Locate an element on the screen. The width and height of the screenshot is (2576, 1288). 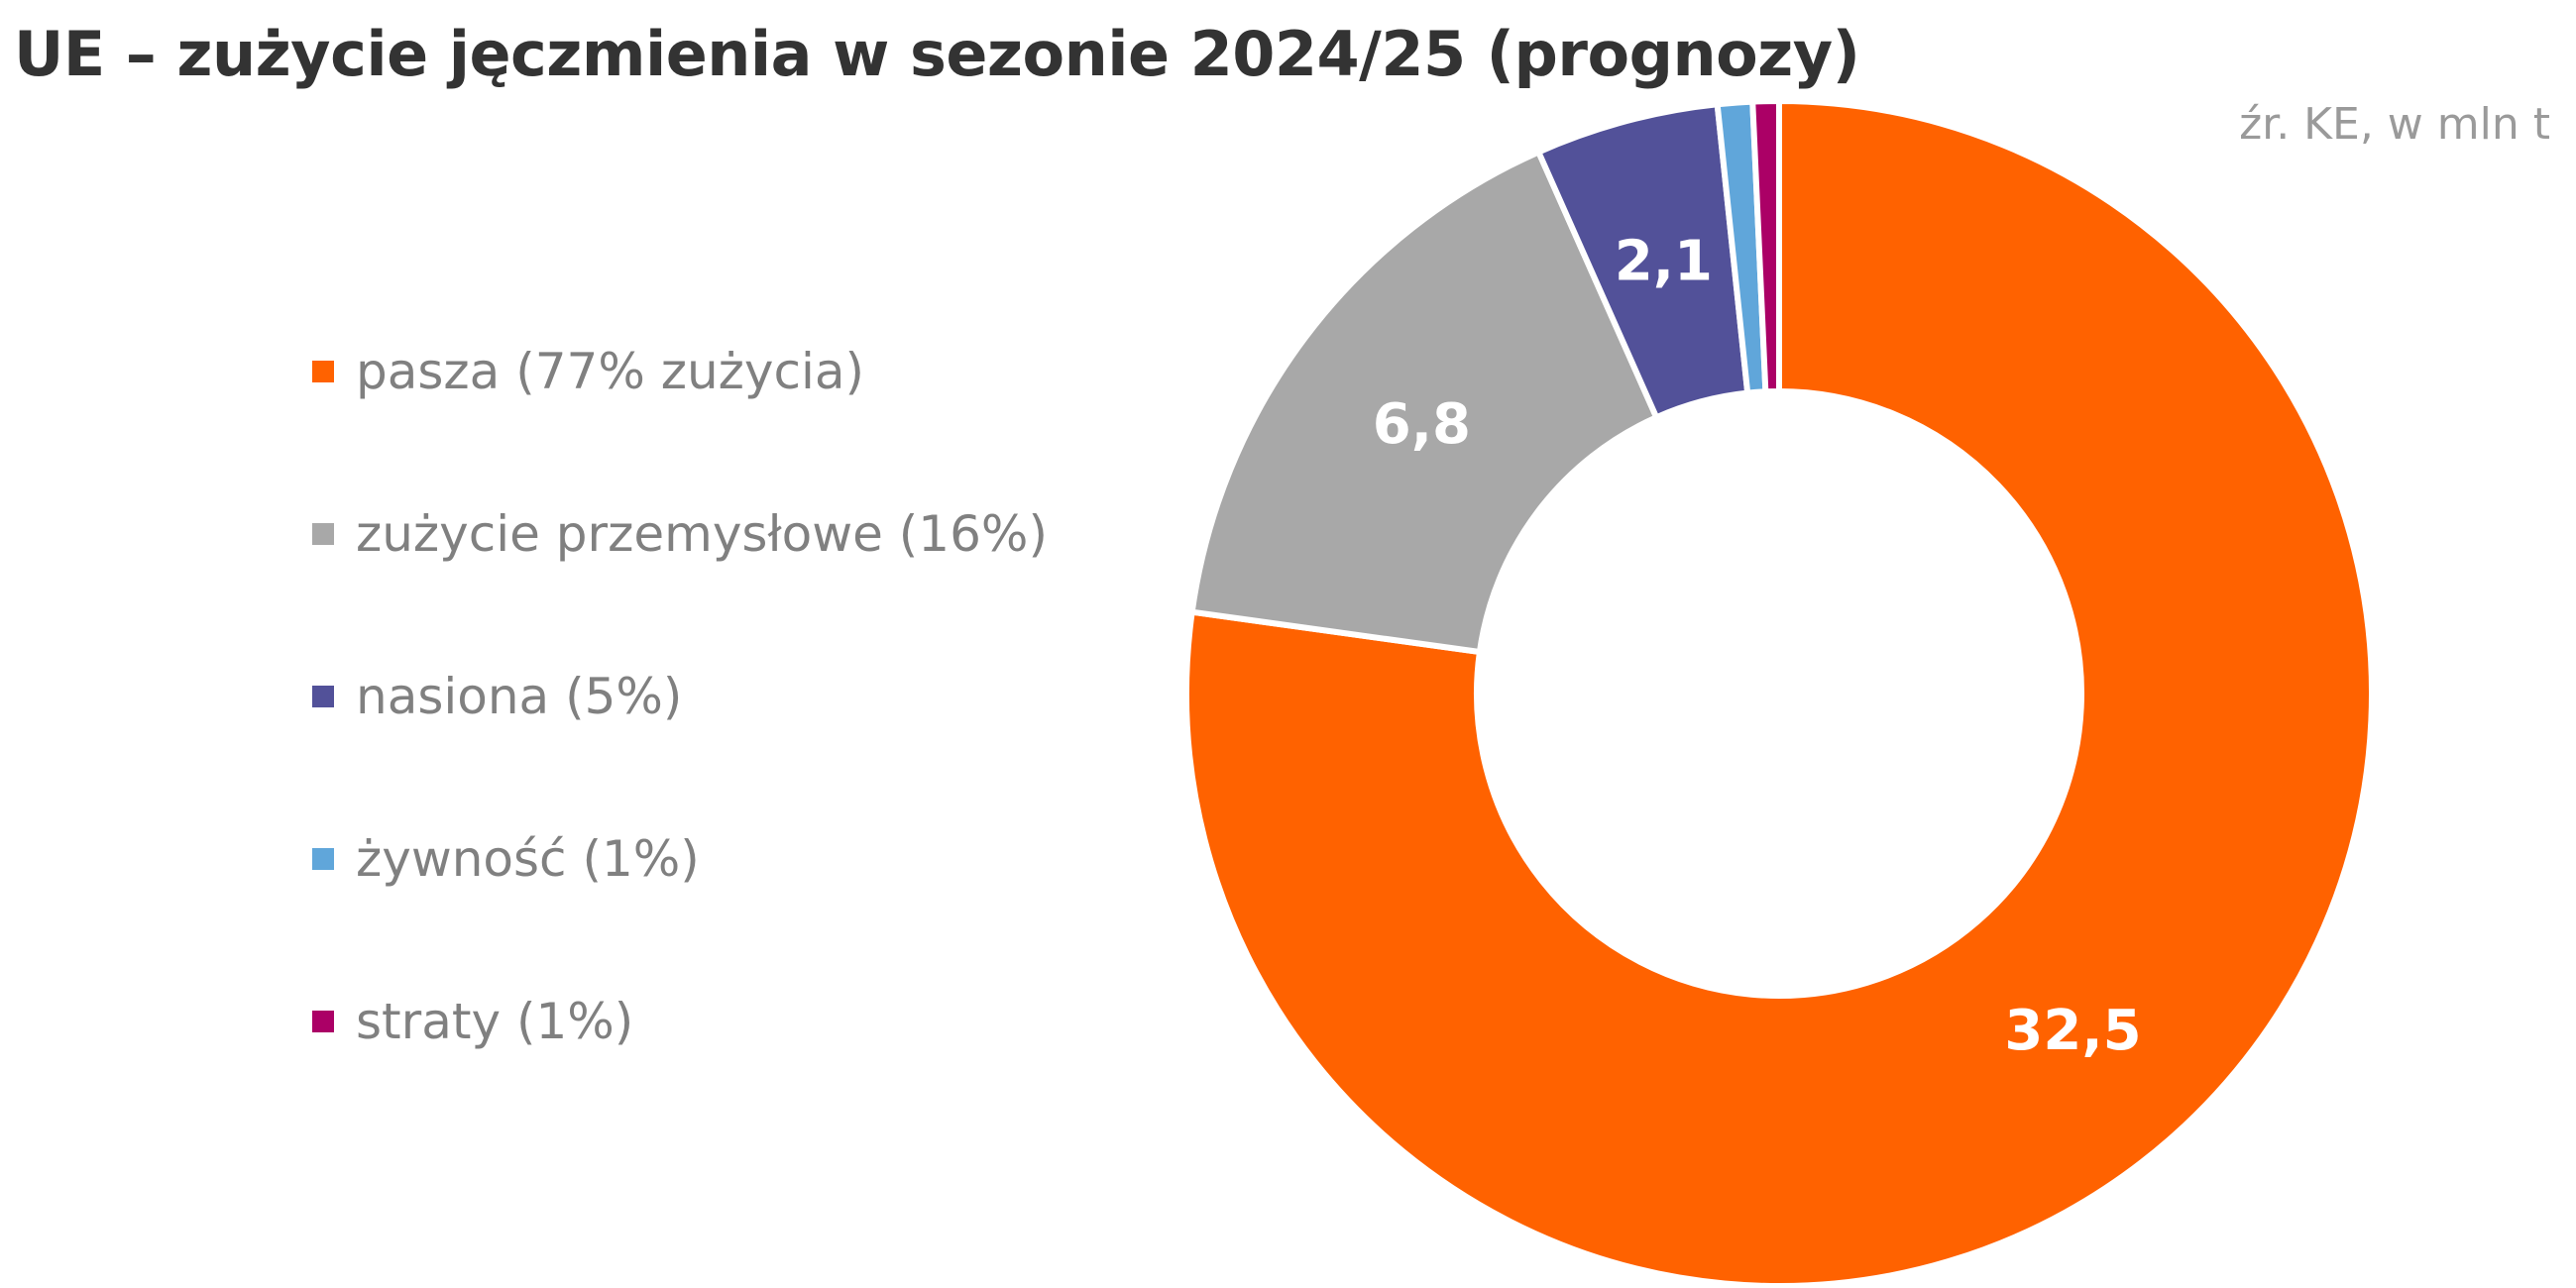
data-label-zuzycie-przemyslowe: 6,8 is located at coordinates (1422, 424).